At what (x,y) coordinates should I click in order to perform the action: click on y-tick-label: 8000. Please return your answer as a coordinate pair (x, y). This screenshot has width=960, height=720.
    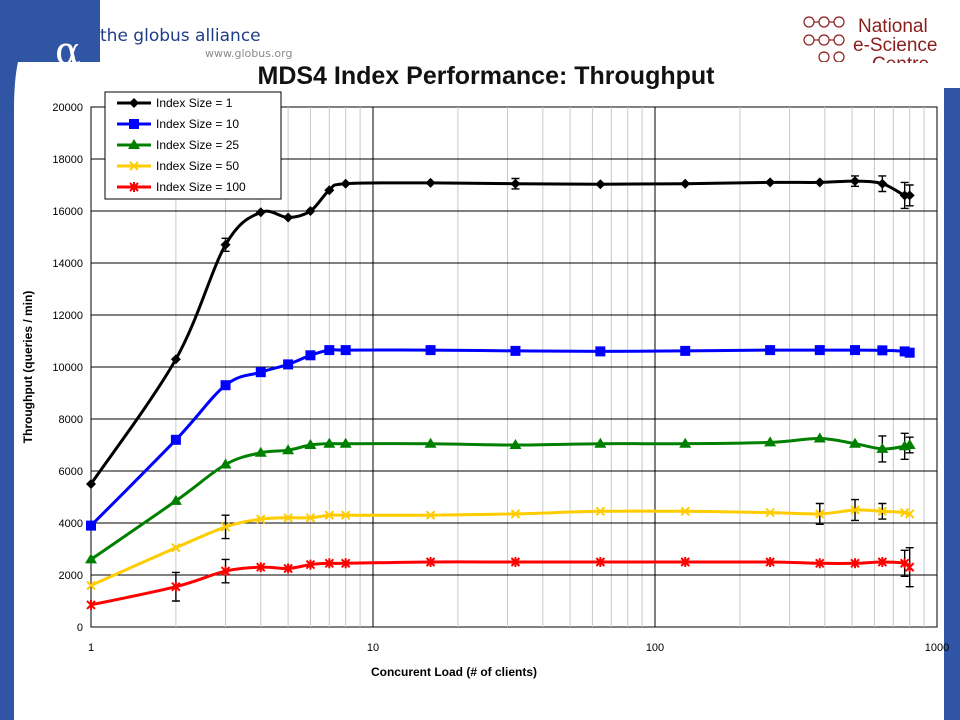
    Looking at the image, I should click on (71, 420).